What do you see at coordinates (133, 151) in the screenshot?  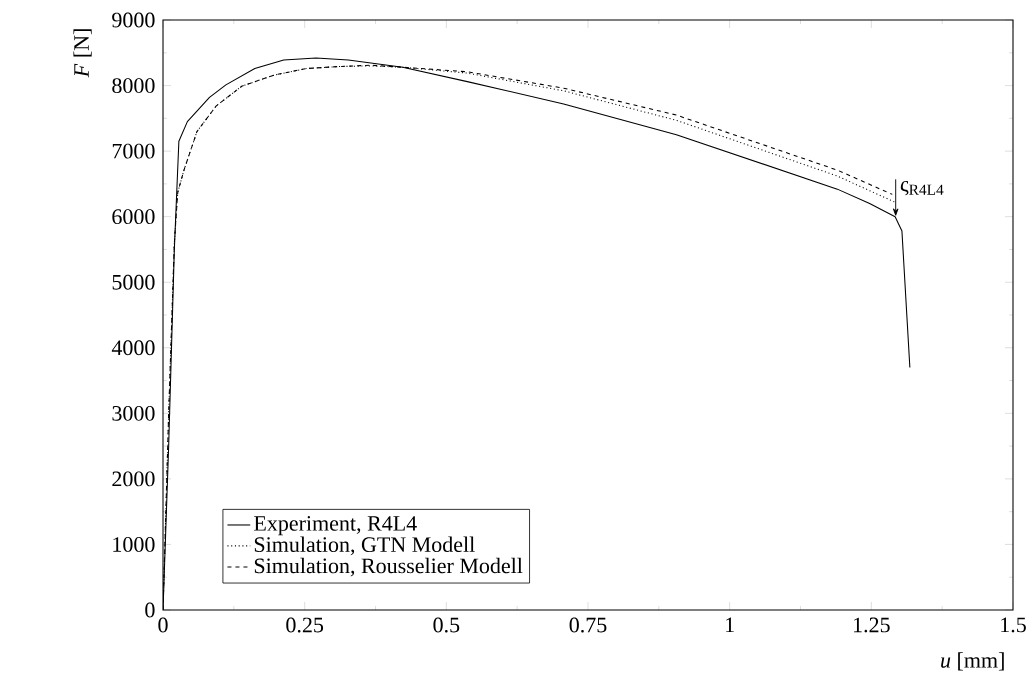 I see `y-tick-label: 7000` at bounding box center [133, 151].